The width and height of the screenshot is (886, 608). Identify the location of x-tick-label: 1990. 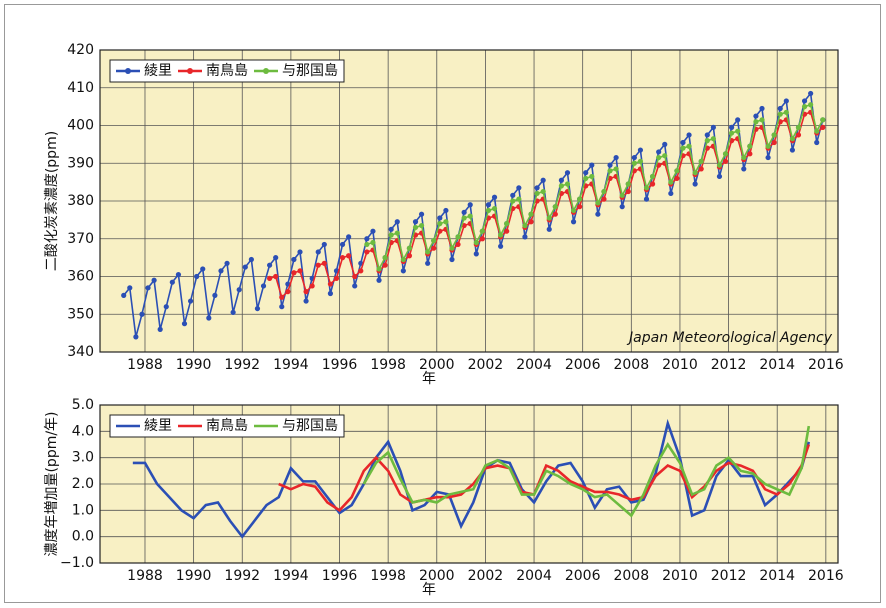
(194, 365).